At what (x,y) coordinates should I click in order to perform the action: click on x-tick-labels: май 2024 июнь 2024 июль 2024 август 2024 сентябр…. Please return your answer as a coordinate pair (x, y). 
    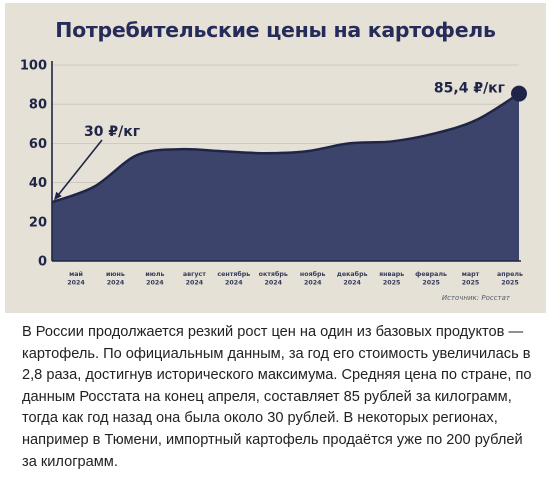
    Looking at the image, I should click on (295, 278).